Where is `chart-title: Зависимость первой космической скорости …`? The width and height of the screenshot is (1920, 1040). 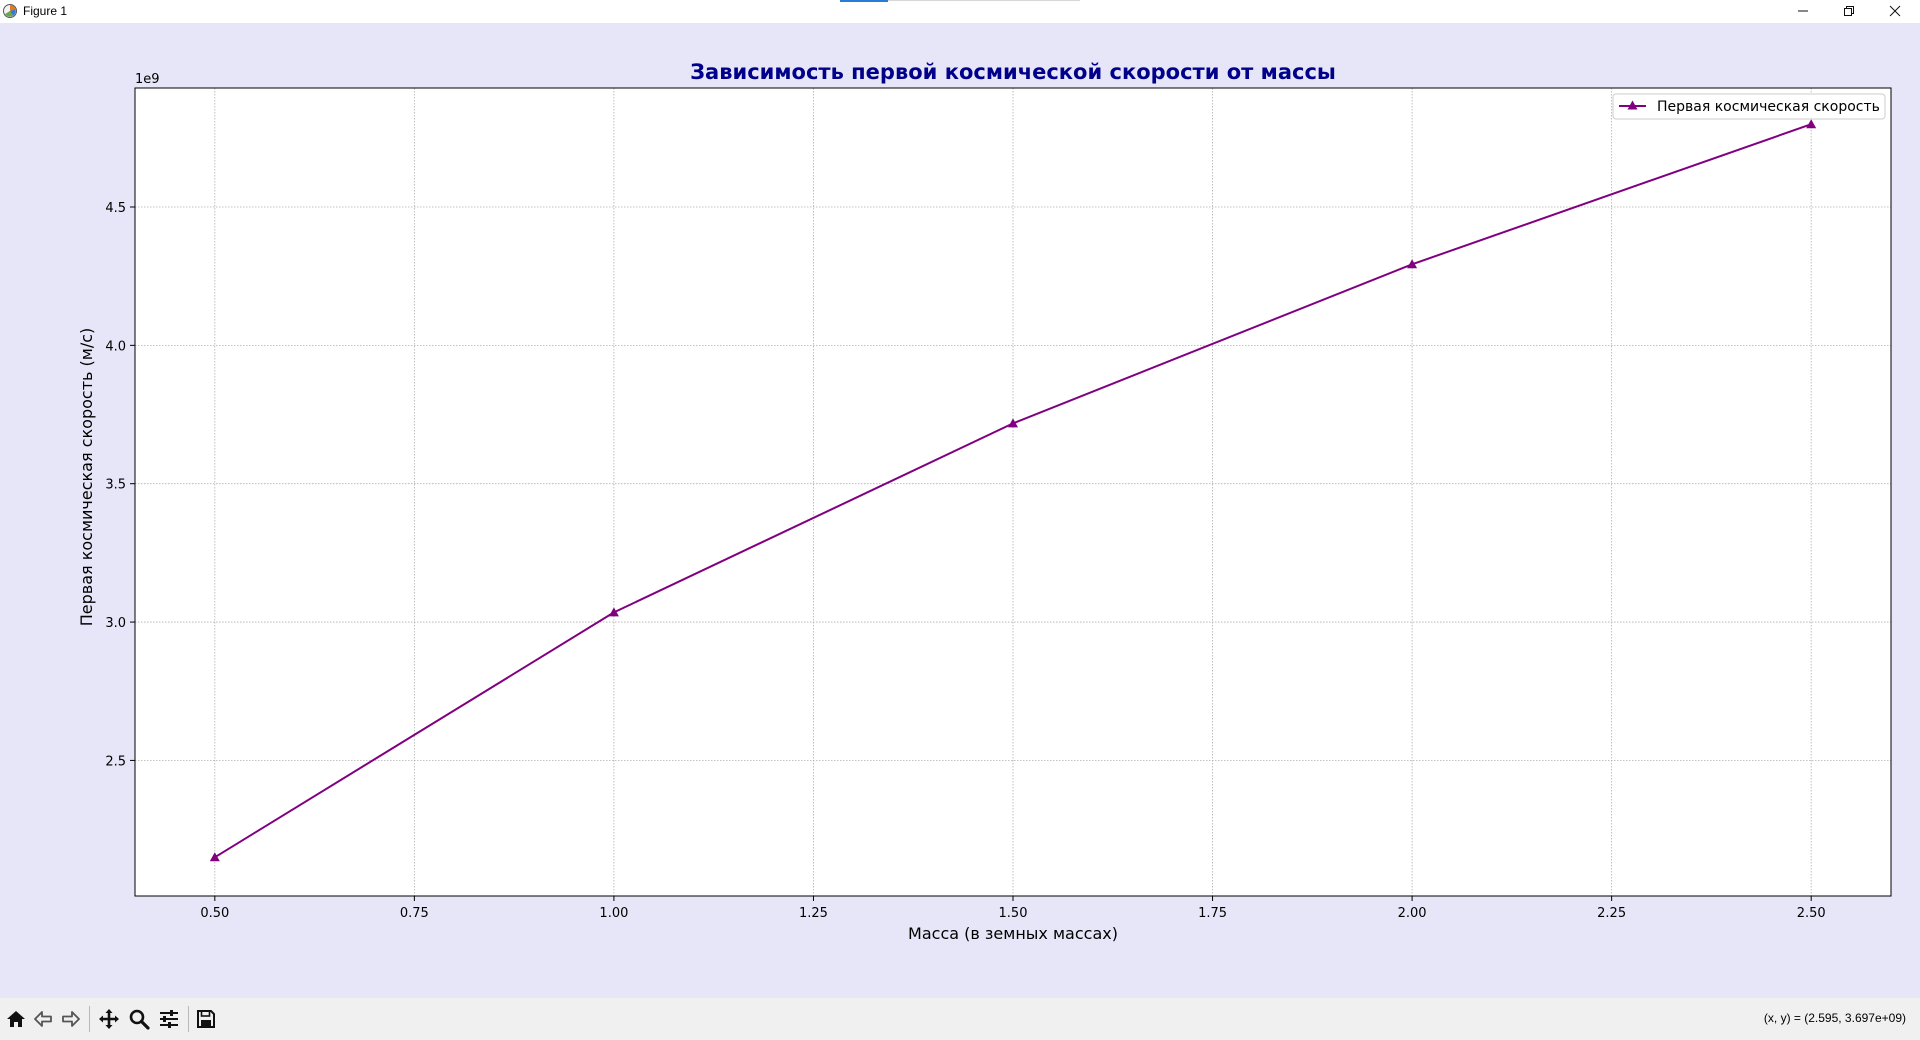 chart-title: Зависимость первой космической скорости … is located at coordinates (1013, 72).